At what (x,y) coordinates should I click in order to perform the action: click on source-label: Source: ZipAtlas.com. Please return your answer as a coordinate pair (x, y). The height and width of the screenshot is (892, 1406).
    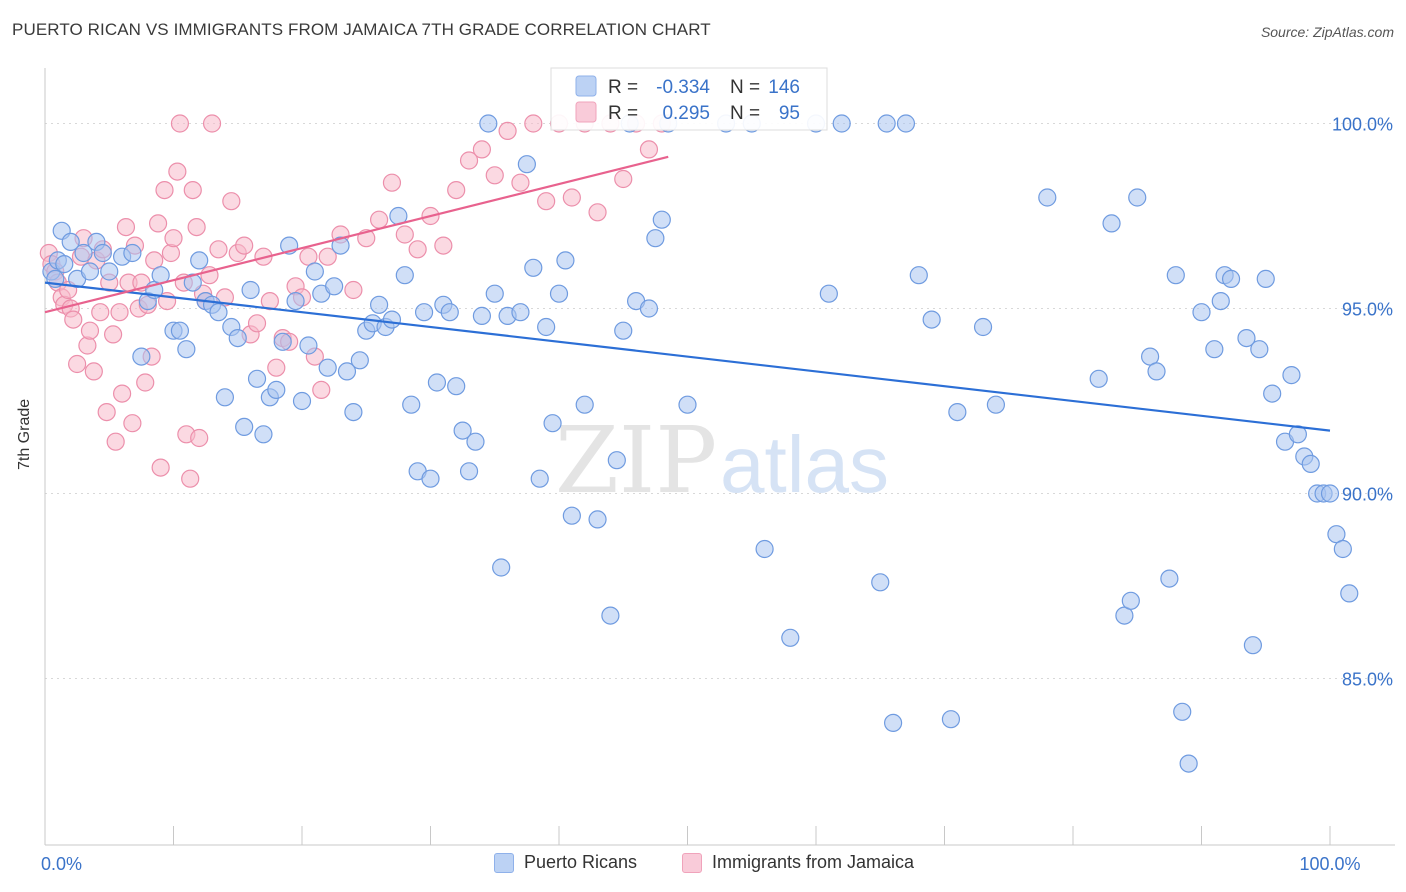
    Looking at the image, I should click on (1327, 32).